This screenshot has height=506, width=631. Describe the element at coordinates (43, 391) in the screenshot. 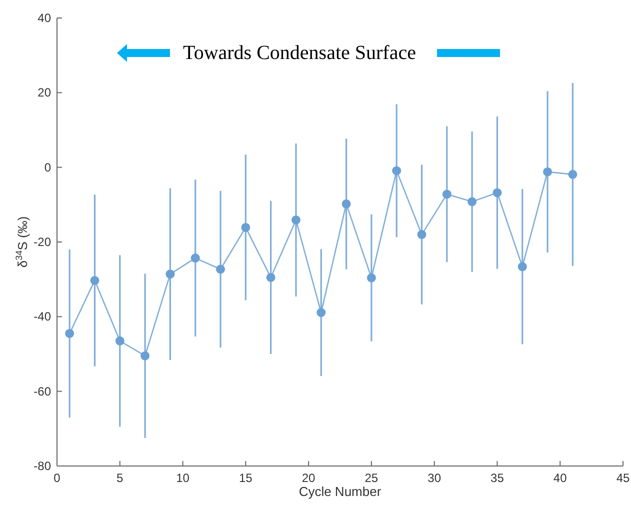

I see `y-tick-label: -60` at that location.